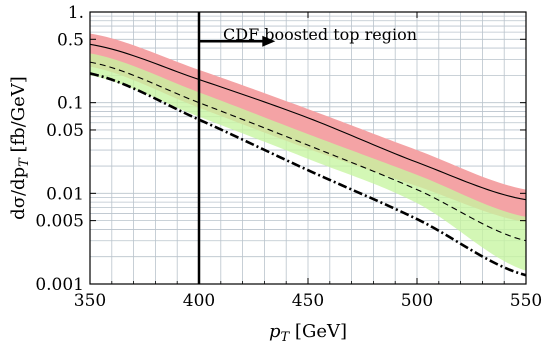 The width and height of the screenshot is (542, 348). Describe the element at coordinates (59, 222) in the screenshot. I see `y-tick-label: 0.005` at that location.